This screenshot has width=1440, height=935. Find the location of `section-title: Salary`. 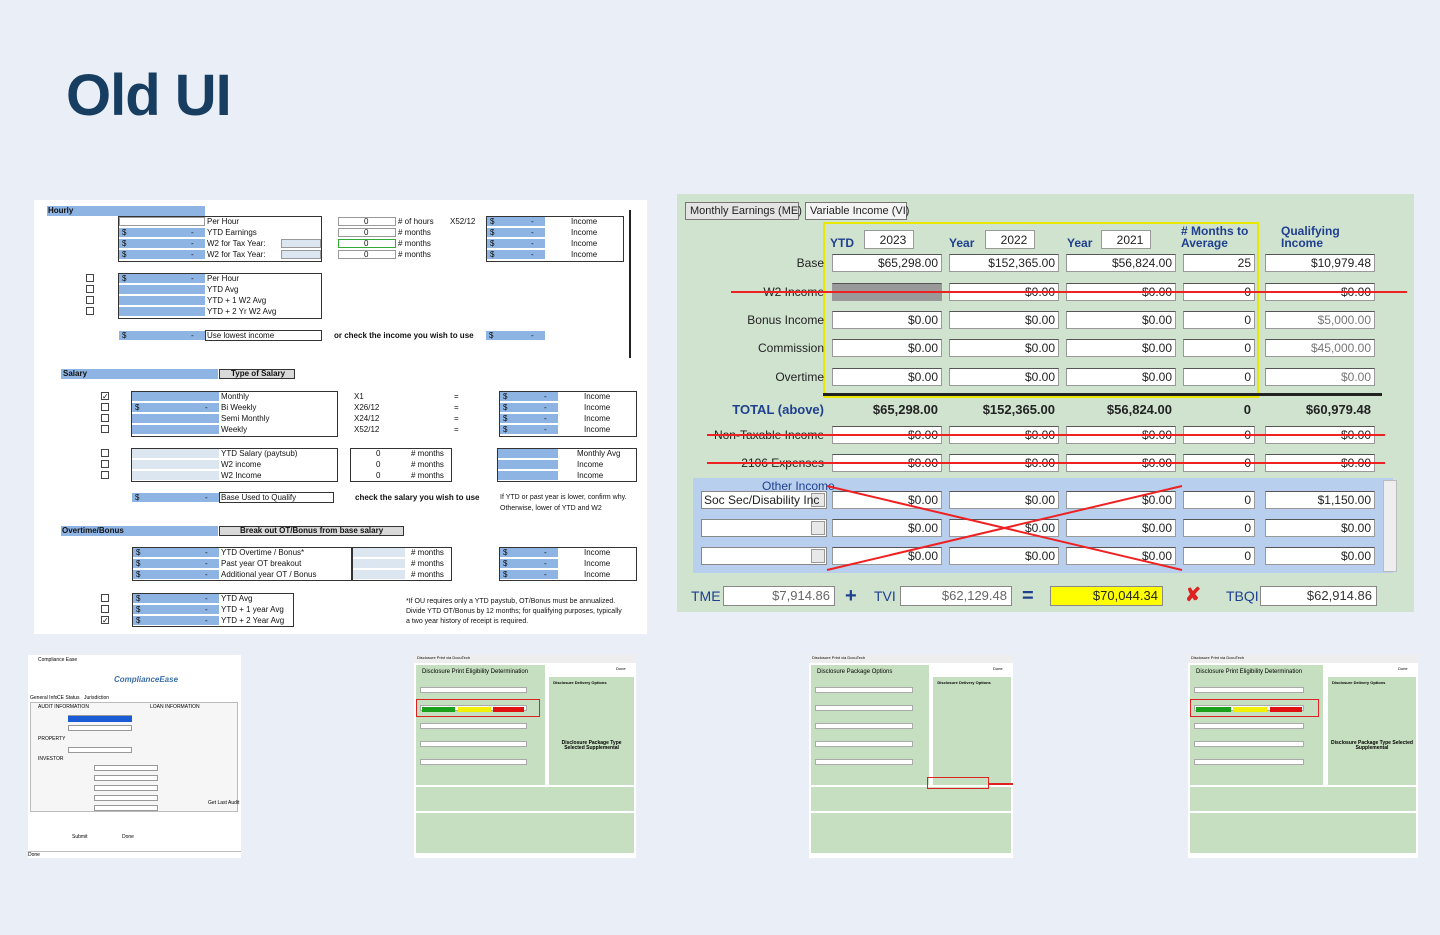

section-title: Salary is located at coordinates (75, 373).